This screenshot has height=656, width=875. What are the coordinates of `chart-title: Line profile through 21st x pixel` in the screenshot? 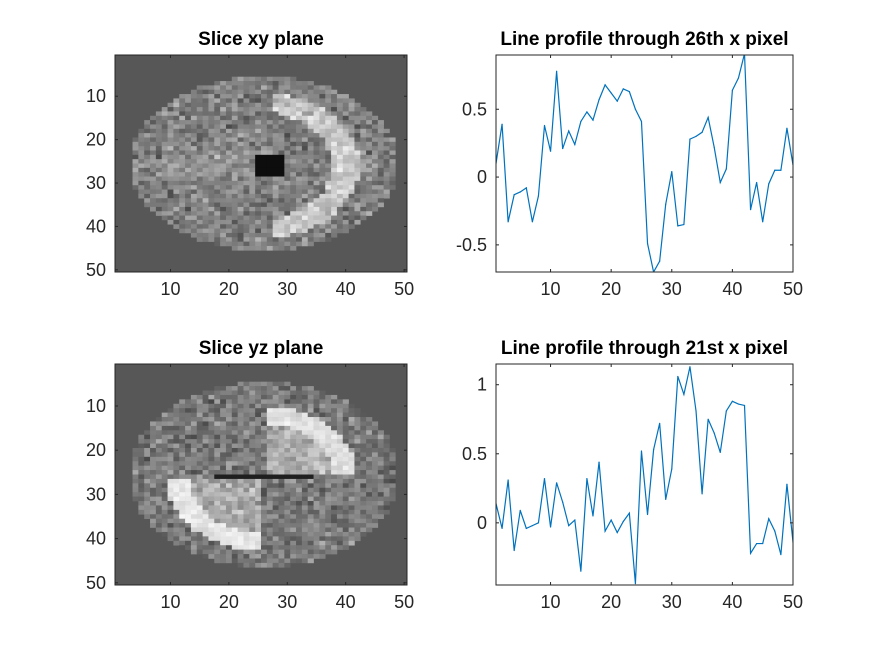 It's located at (644, 348).